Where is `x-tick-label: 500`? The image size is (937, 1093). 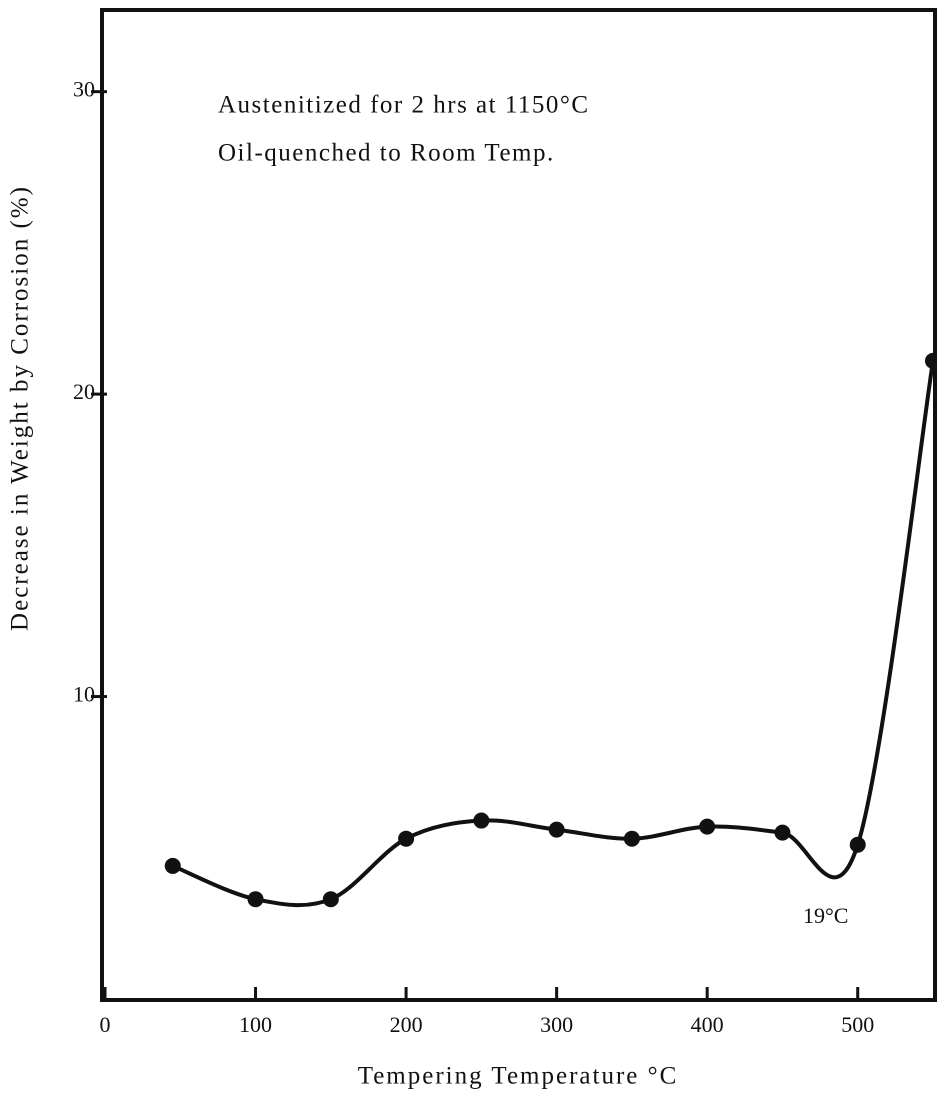 x-tick-label: 500 is located at coordinates (857, 1024).